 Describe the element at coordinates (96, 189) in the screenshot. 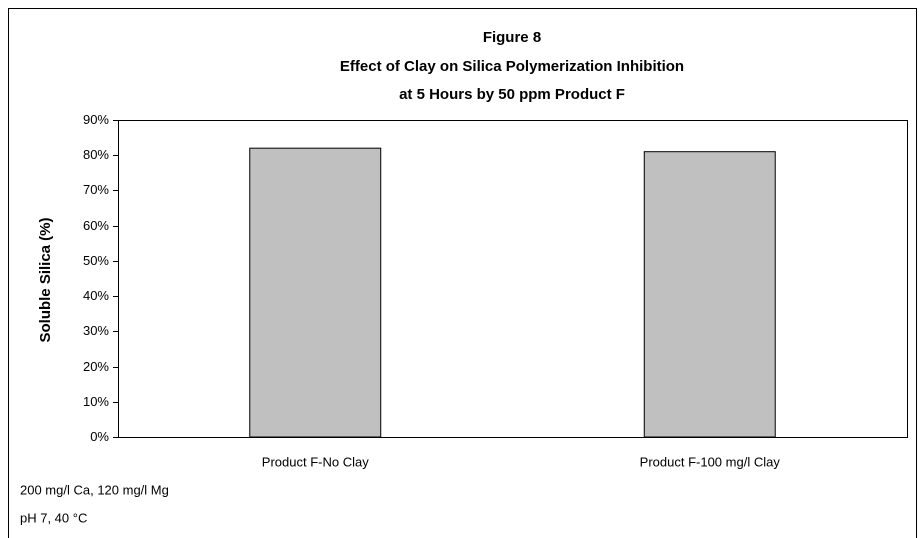

I see `y-tick-label: 70%` at that location.